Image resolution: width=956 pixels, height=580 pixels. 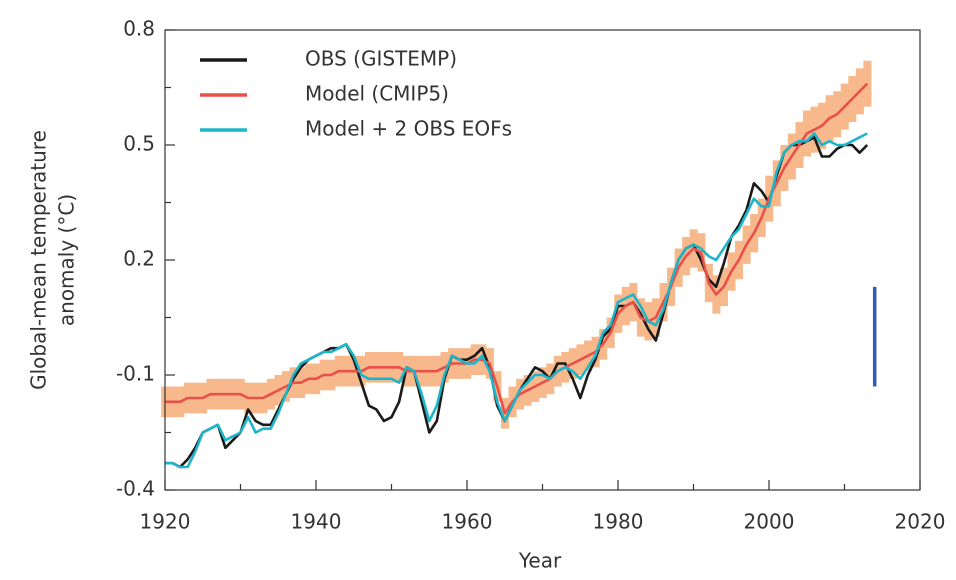 What do you see at coordinates (139, 29) in the screenshot?
I see `y-tick-label: 0.8` at bounding box center [139, 29].